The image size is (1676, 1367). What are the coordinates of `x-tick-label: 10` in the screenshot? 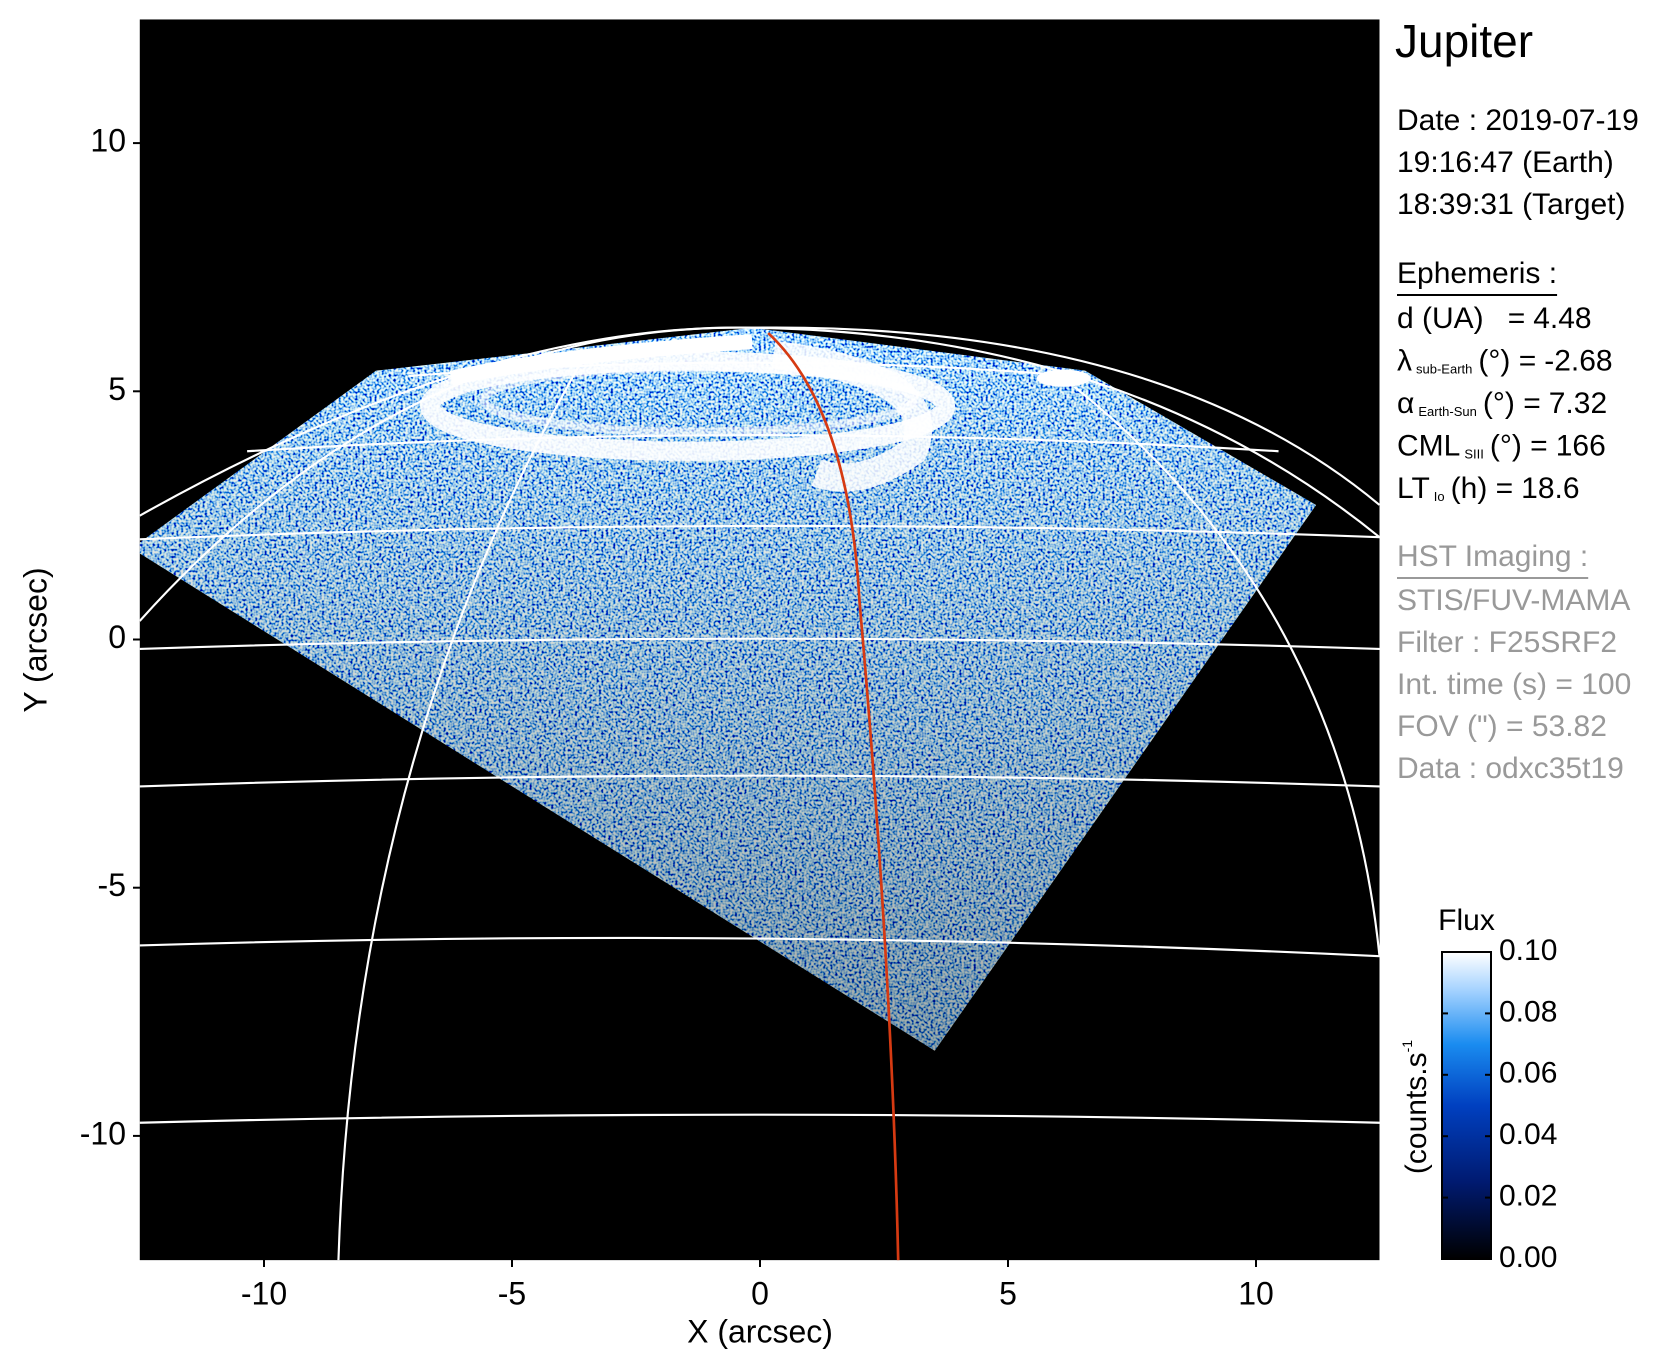 It's located at (1256, 1293).